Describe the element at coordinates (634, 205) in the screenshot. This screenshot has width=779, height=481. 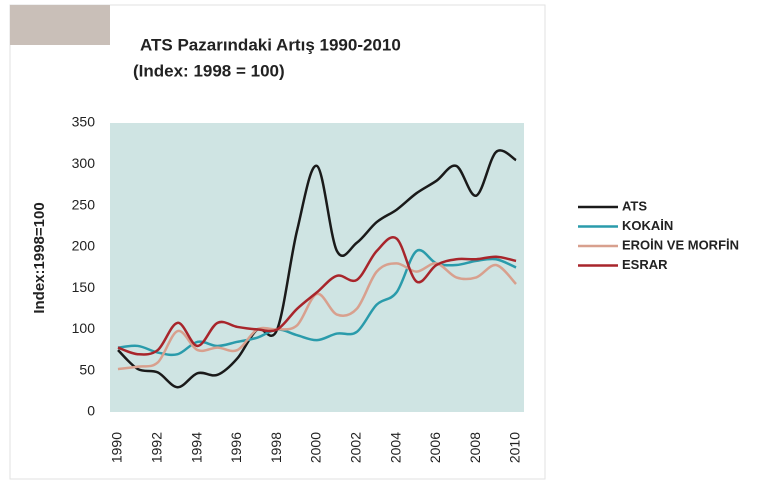
I see `legend-label: ATS` at that location.